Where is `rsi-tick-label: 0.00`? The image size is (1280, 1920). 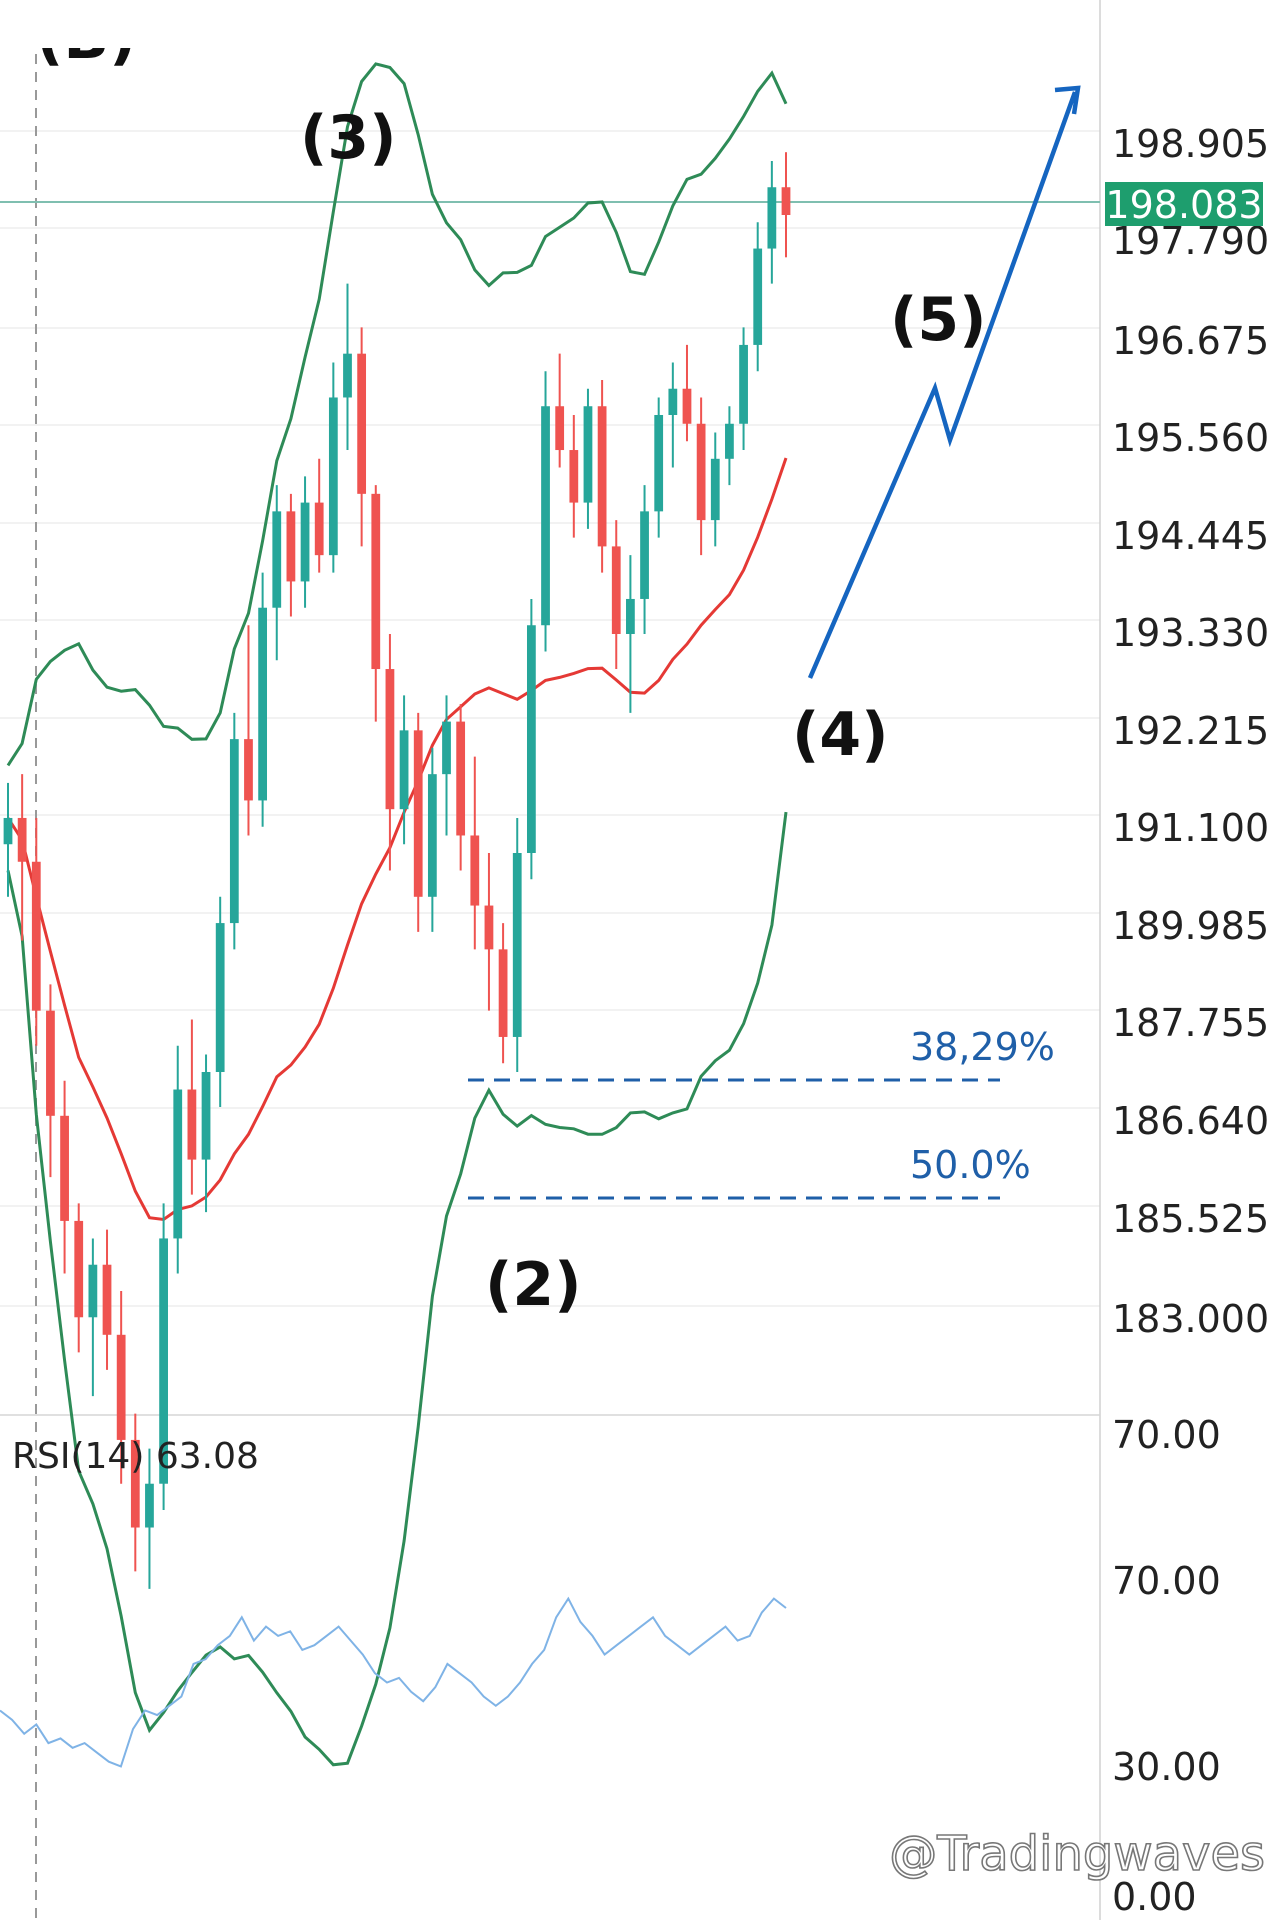
rsi-tick-label: 0.00 is located at coordinates (1154, 1897).